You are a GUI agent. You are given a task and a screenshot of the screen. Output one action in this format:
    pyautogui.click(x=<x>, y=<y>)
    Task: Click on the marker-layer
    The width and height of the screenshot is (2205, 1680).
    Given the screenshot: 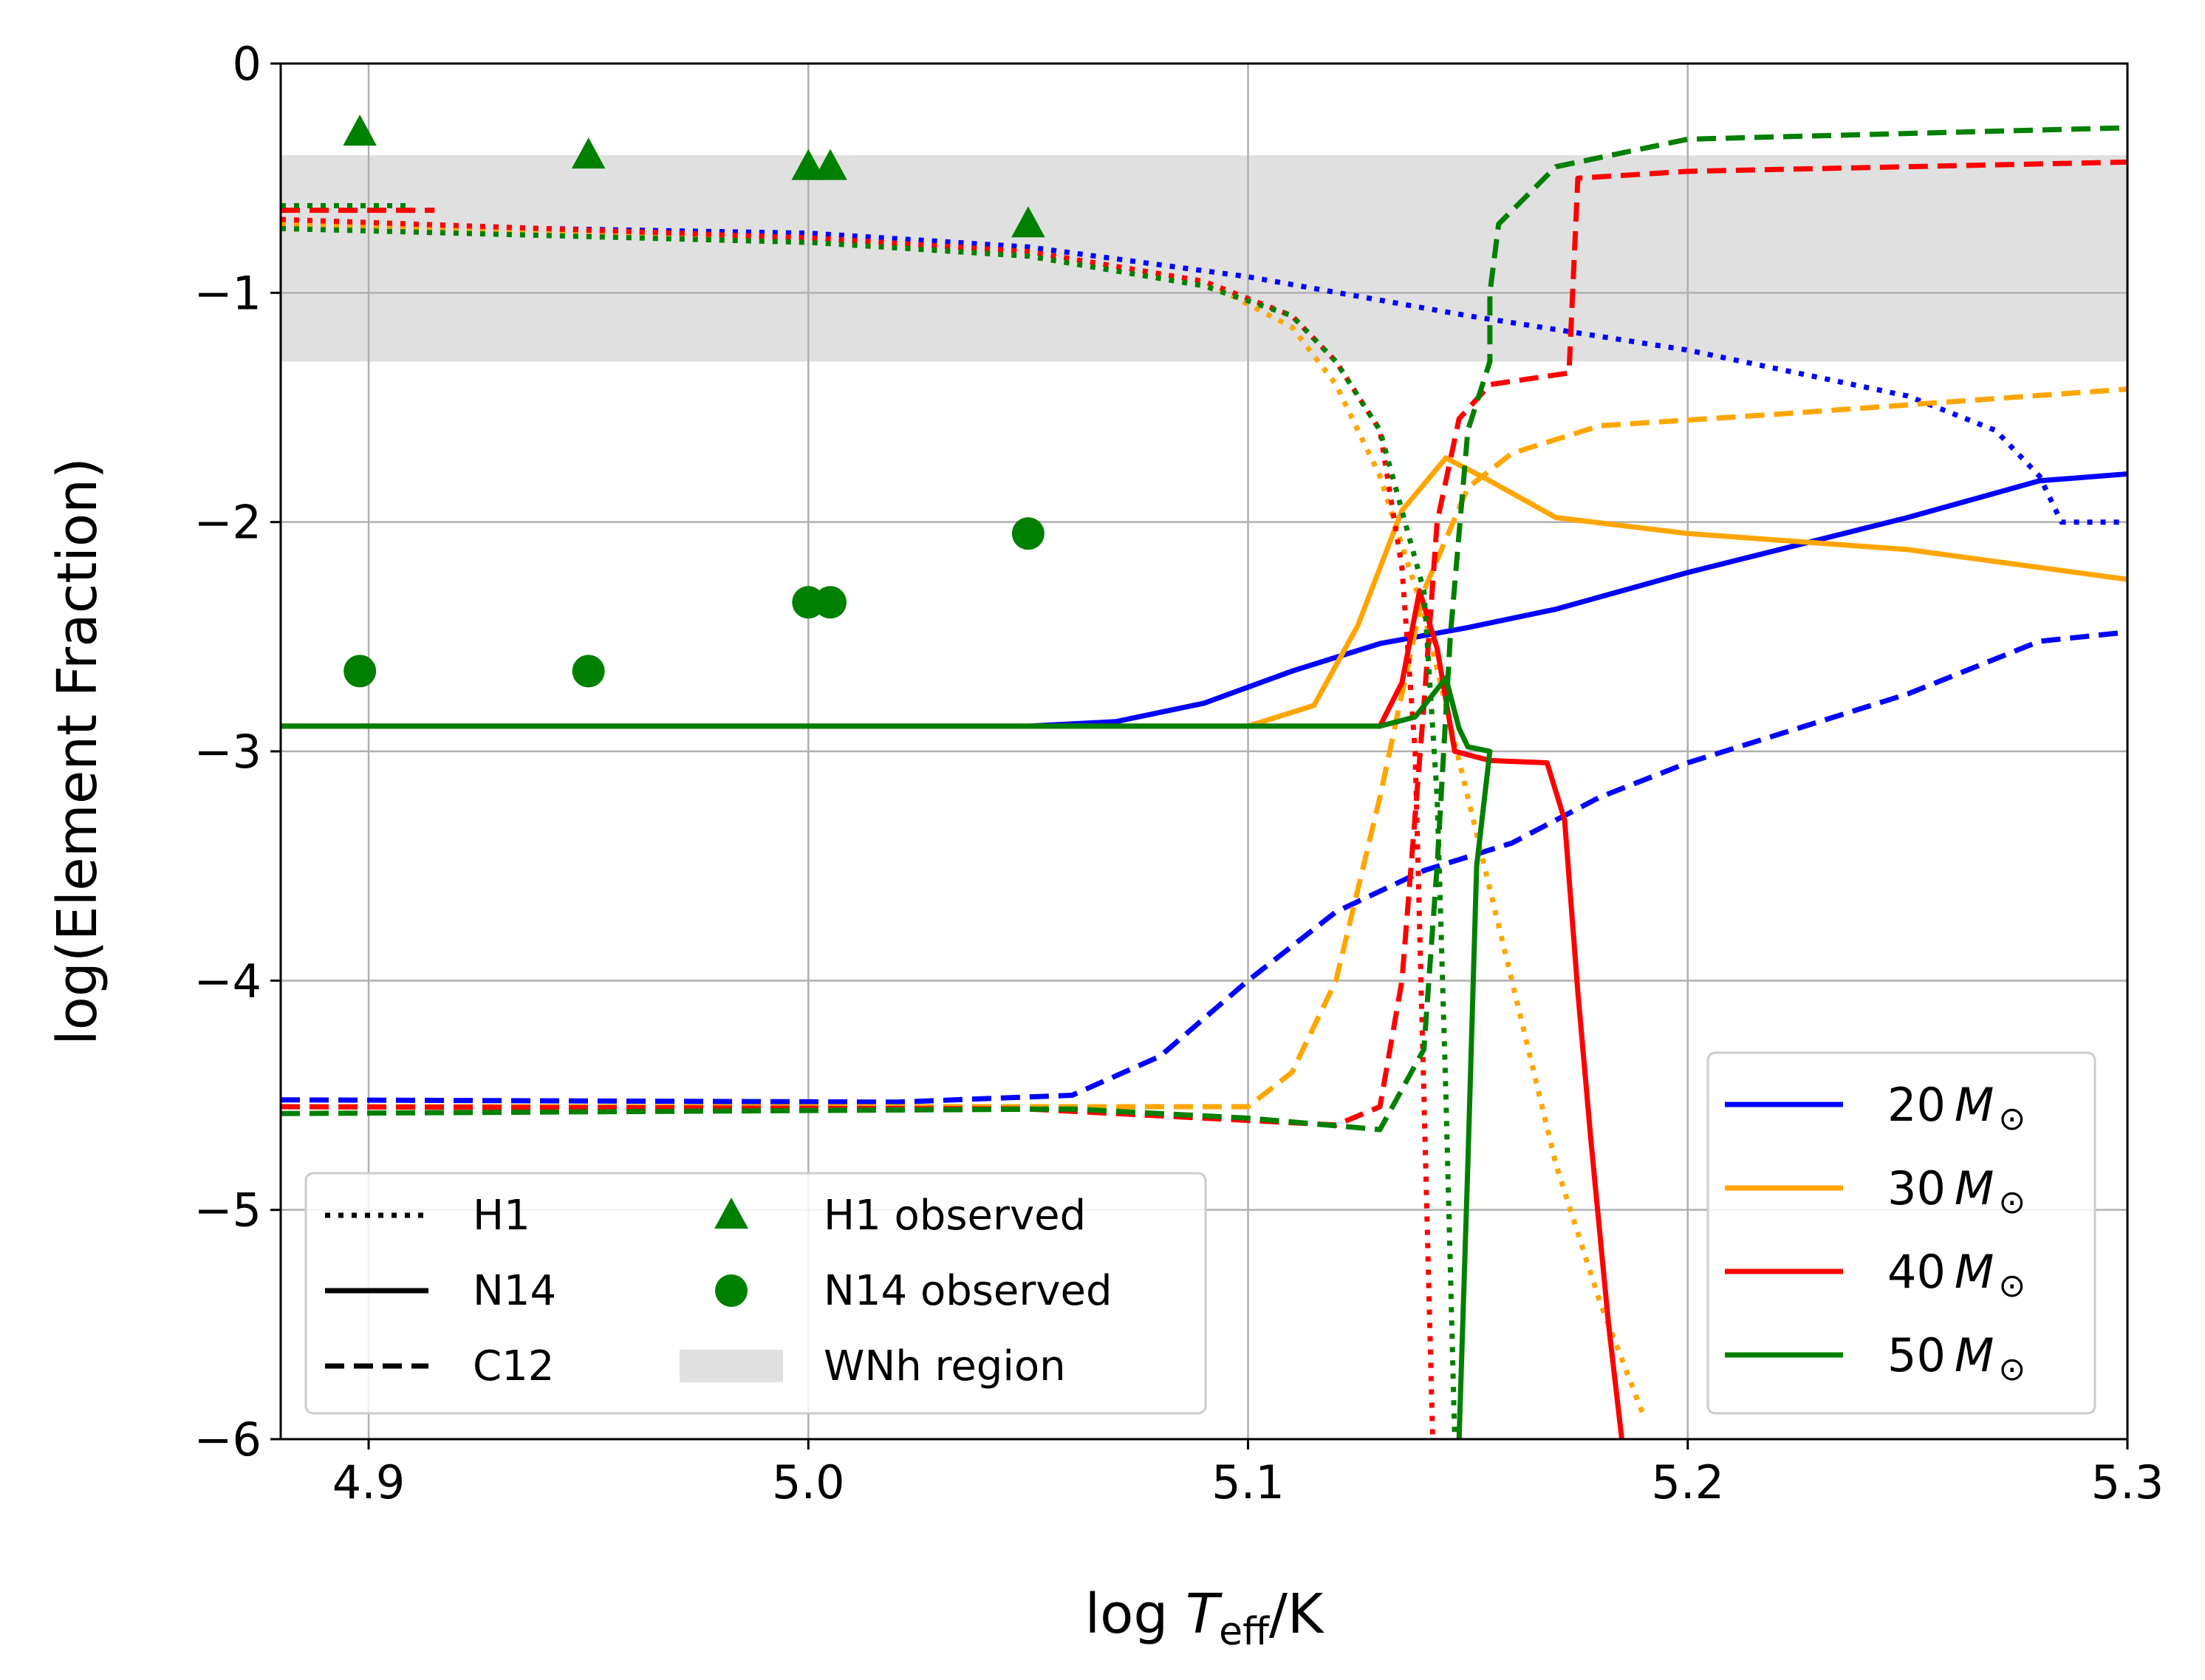 What is the action you would take?
    pyautogui.click(x=694, y=401)
    